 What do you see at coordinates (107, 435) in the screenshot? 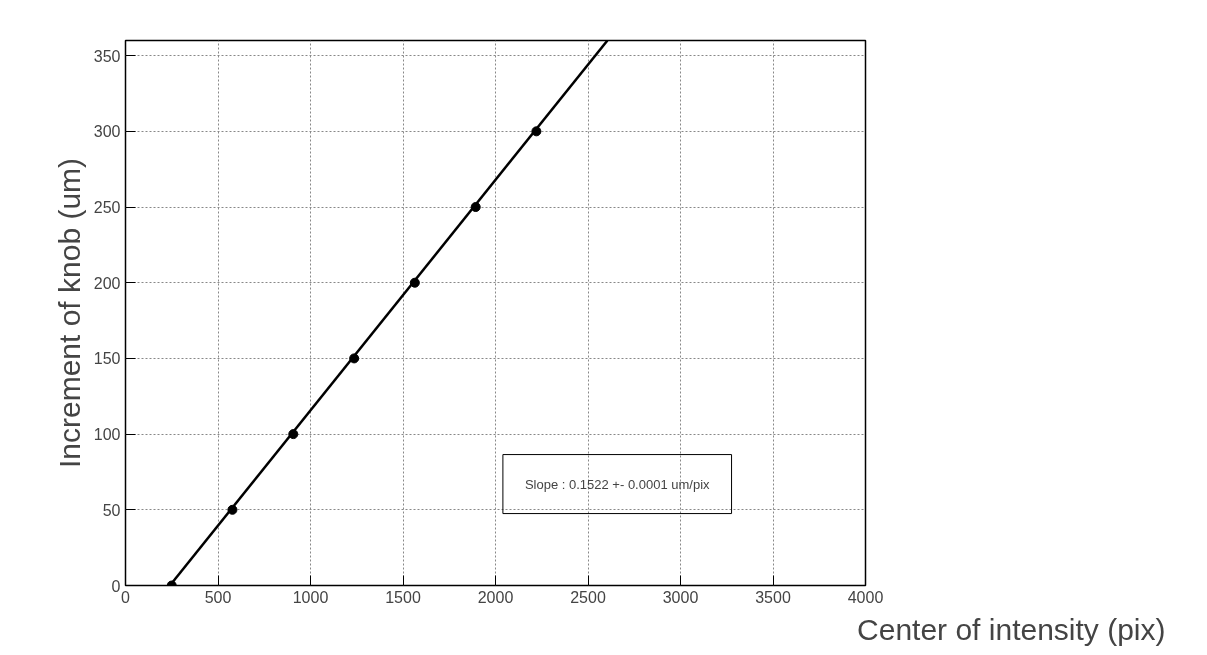
I see `y-tick-label: 100` at bounding box center [107, 435].